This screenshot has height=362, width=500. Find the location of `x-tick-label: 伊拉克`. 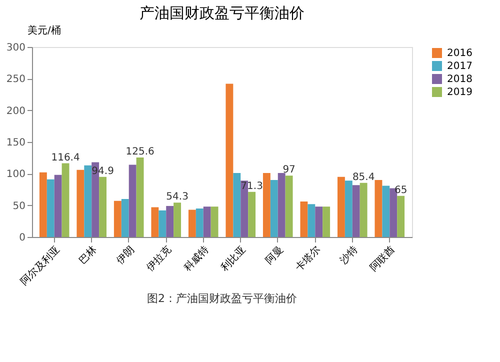

x-tick-label: 伊拉克 is located at coordinates (159, 259).